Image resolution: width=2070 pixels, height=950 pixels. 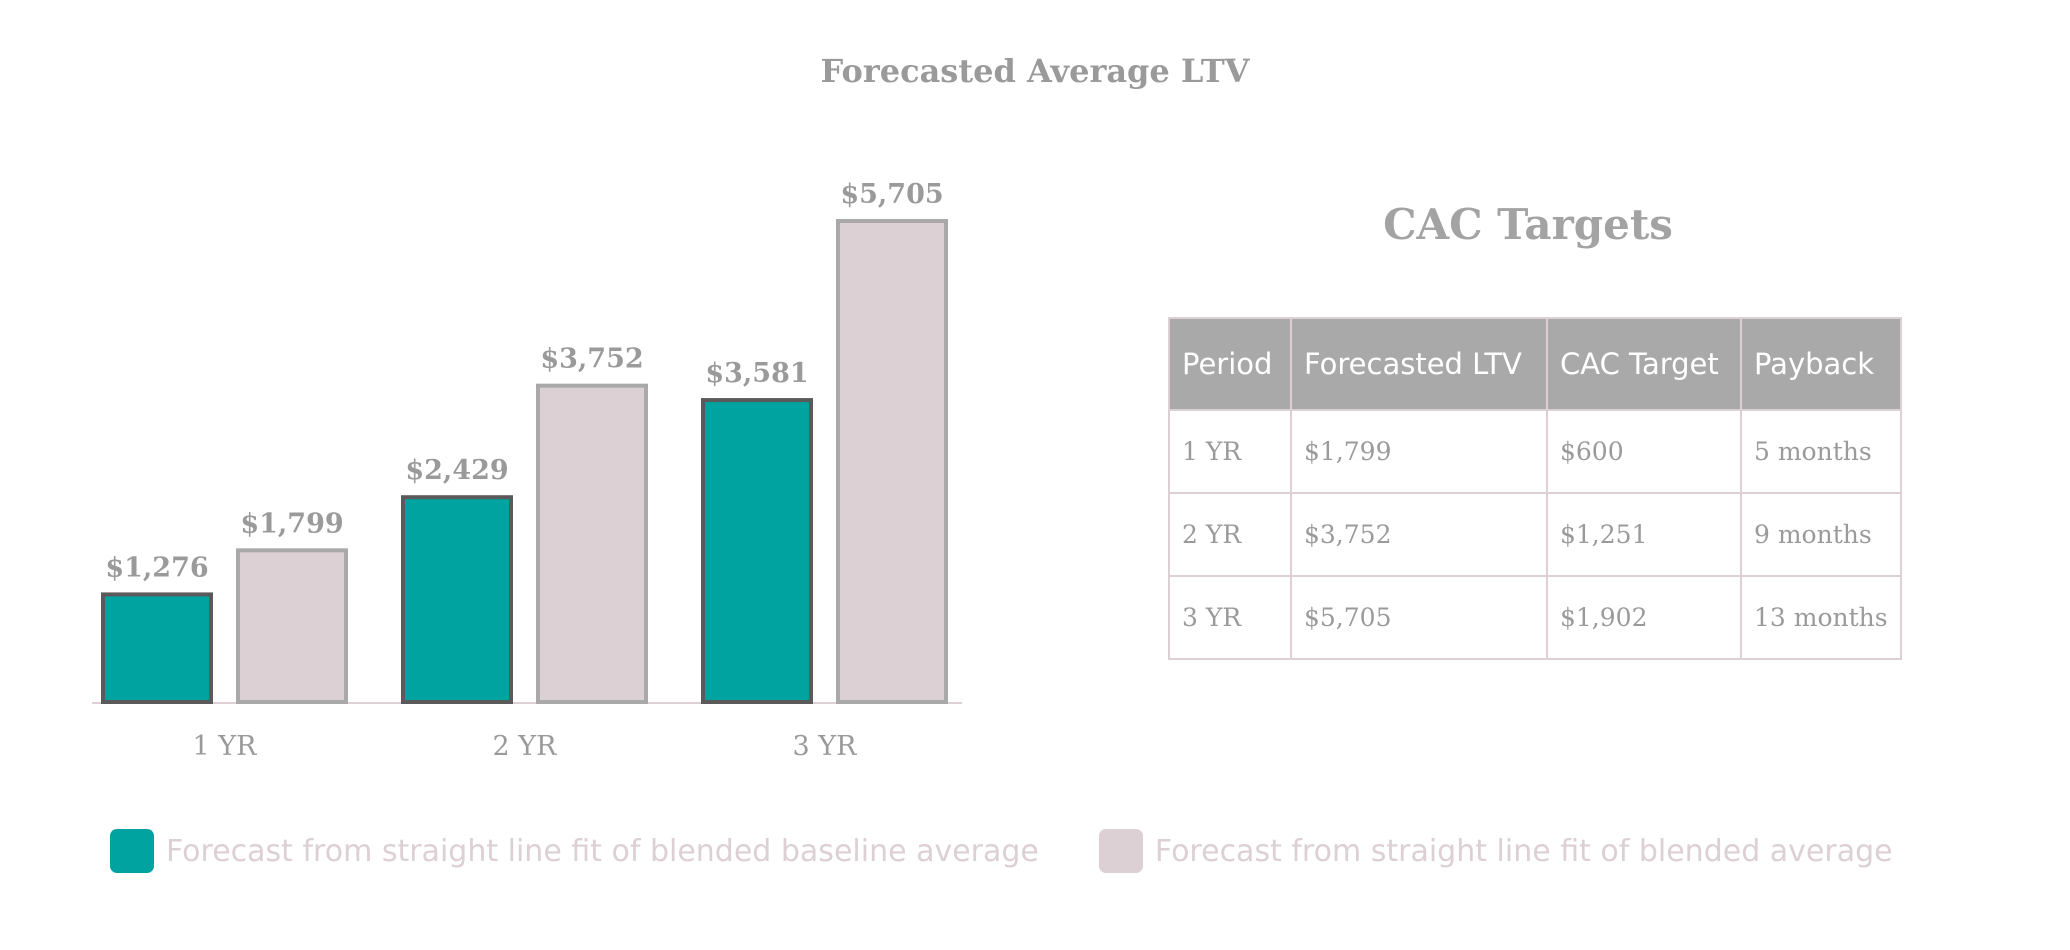 I want to click on cell-period: 2 YR, so click(x=1230, y=534).